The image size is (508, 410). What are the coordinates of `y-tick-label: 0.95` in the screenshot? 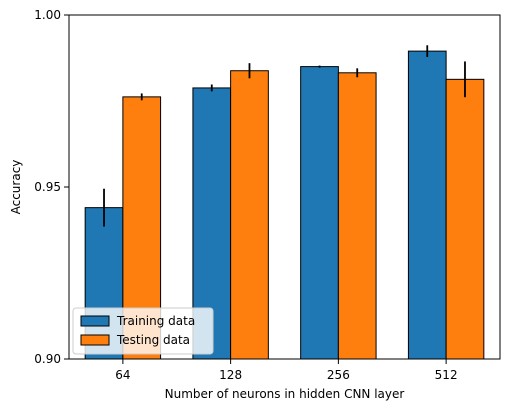 It's located at (47, 187).